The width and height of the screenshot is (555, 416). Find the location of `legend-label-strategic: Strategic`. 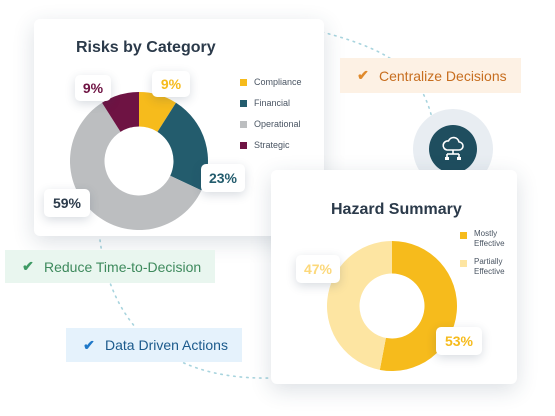

legend-label-strategic: Strategic is located at coordinates (272, 145).